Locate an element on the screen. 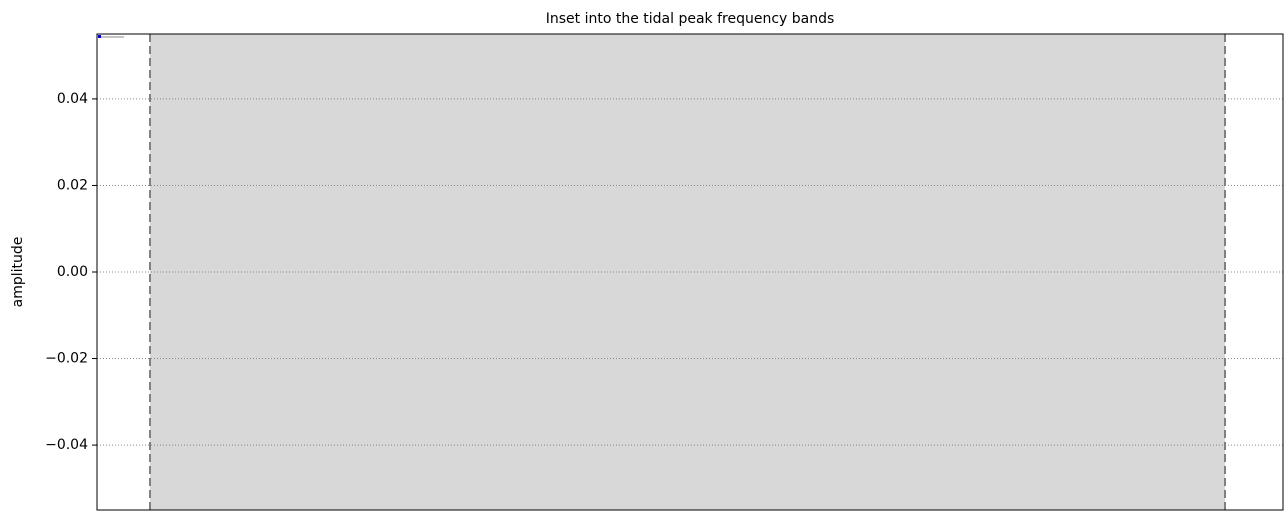  y-tick-label: 0.00 is located at coordinates (72, 272).